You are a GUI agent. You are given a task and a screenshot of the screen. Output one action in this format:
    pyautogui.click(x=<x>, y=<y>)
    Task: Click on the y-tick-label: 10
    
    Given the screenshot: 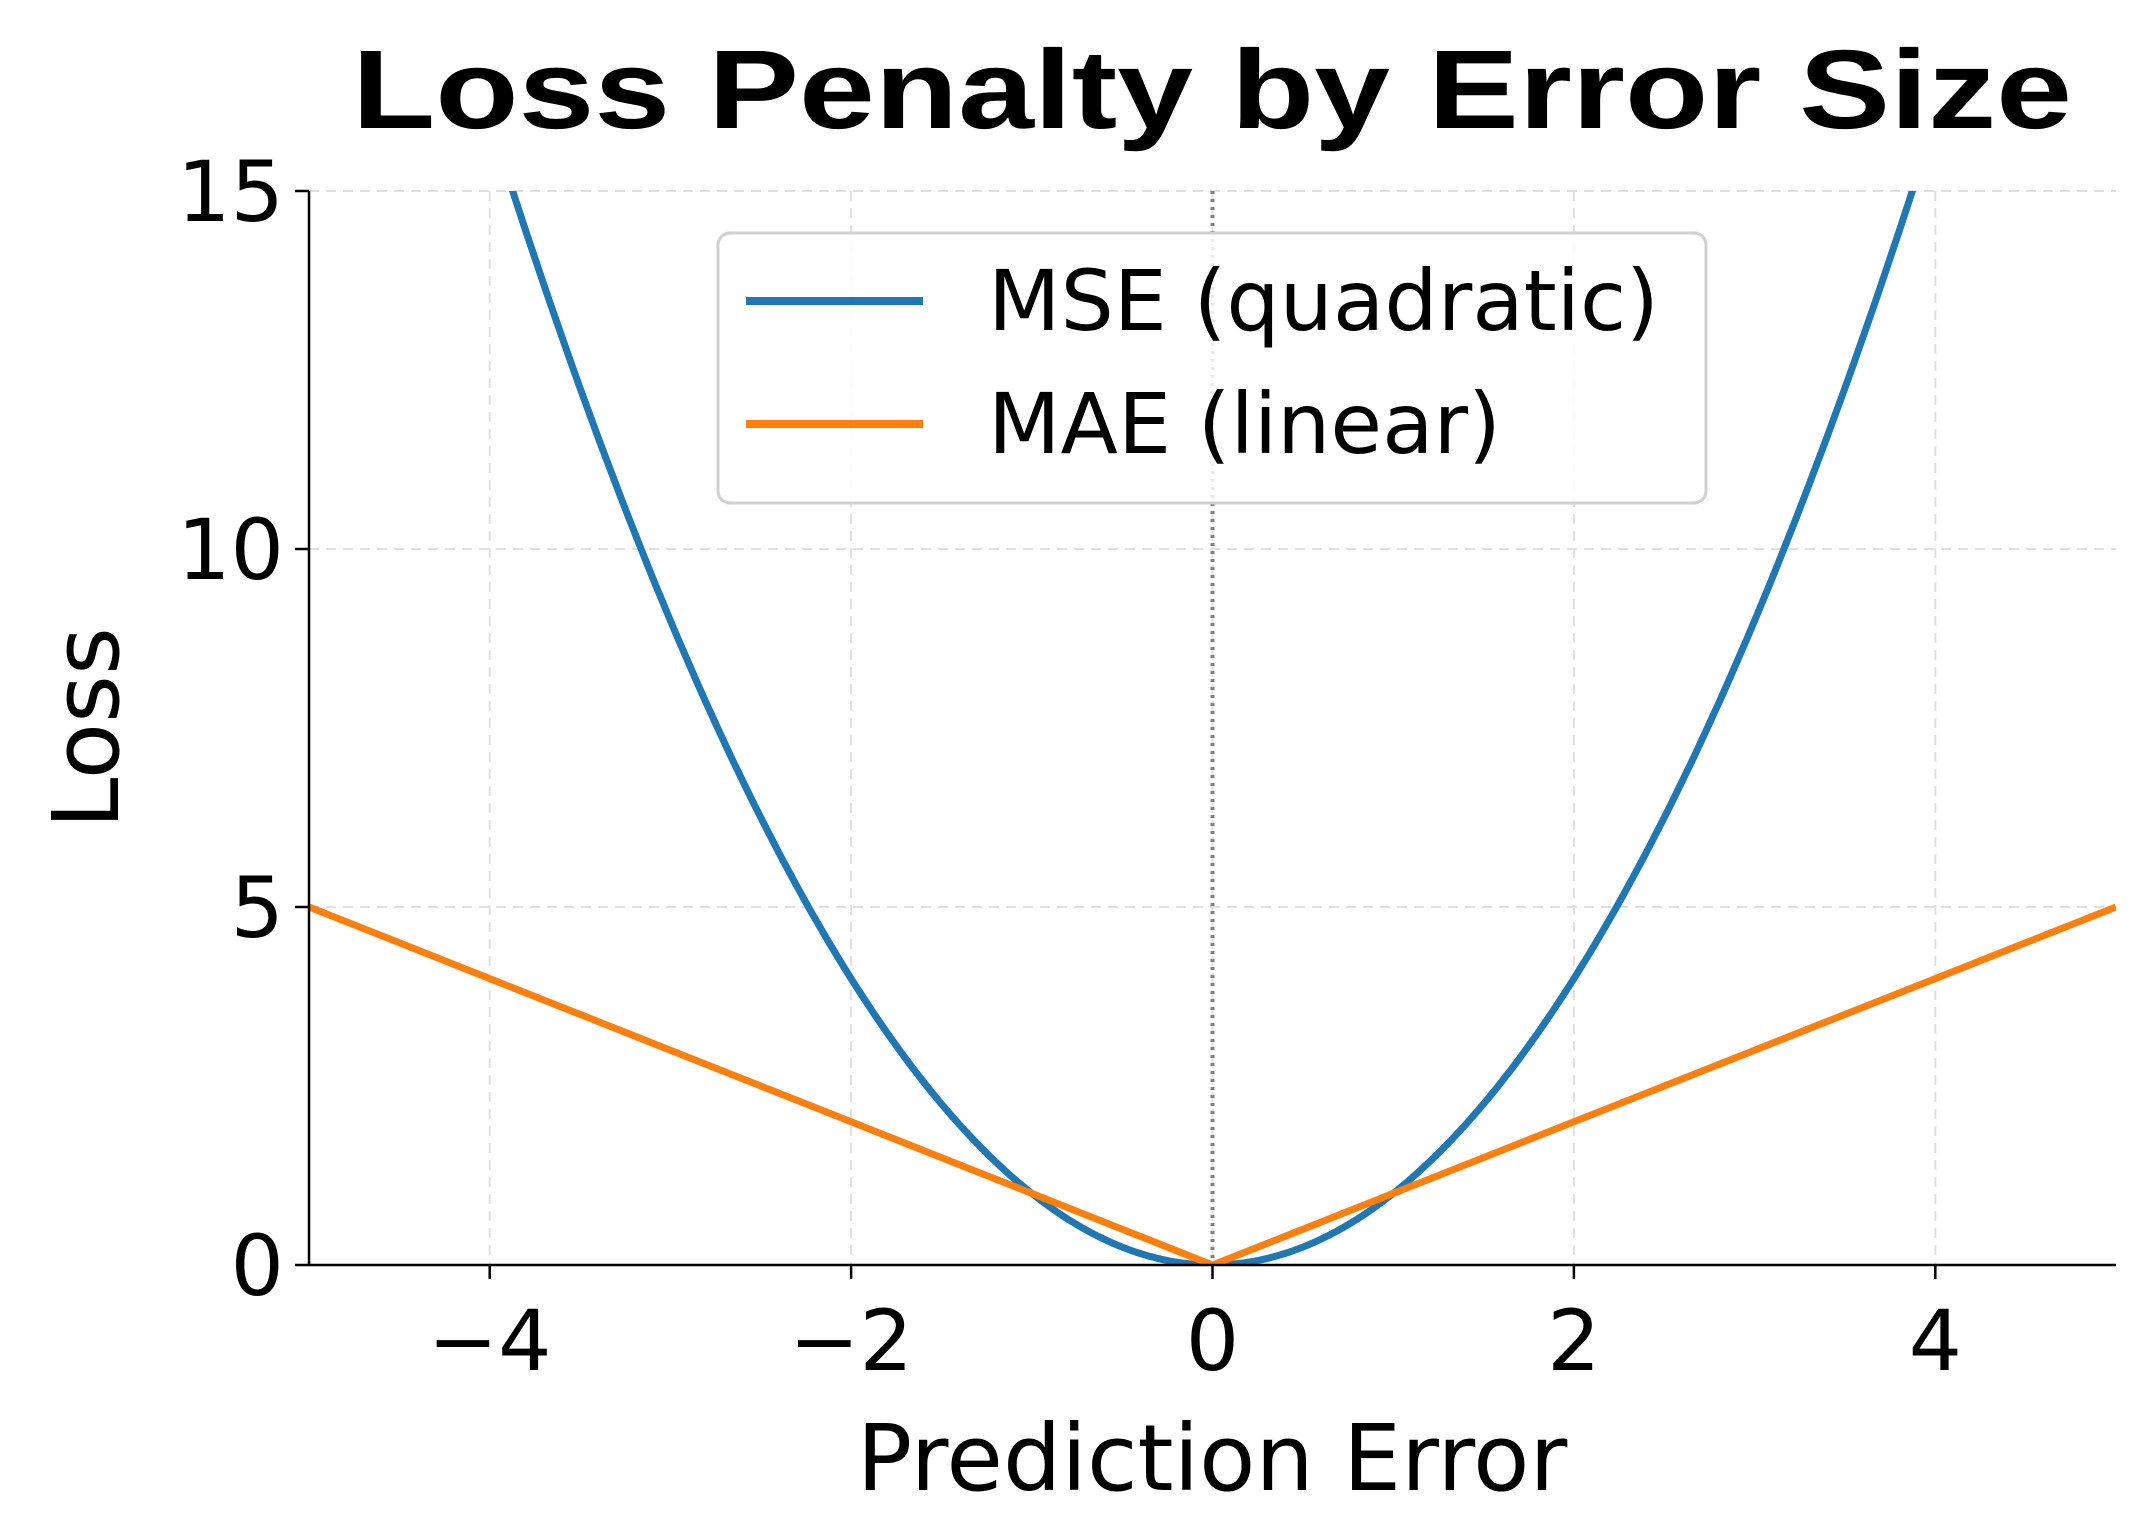 What is the action you would take?
    pyautogui.click(x=230, y=550)
    